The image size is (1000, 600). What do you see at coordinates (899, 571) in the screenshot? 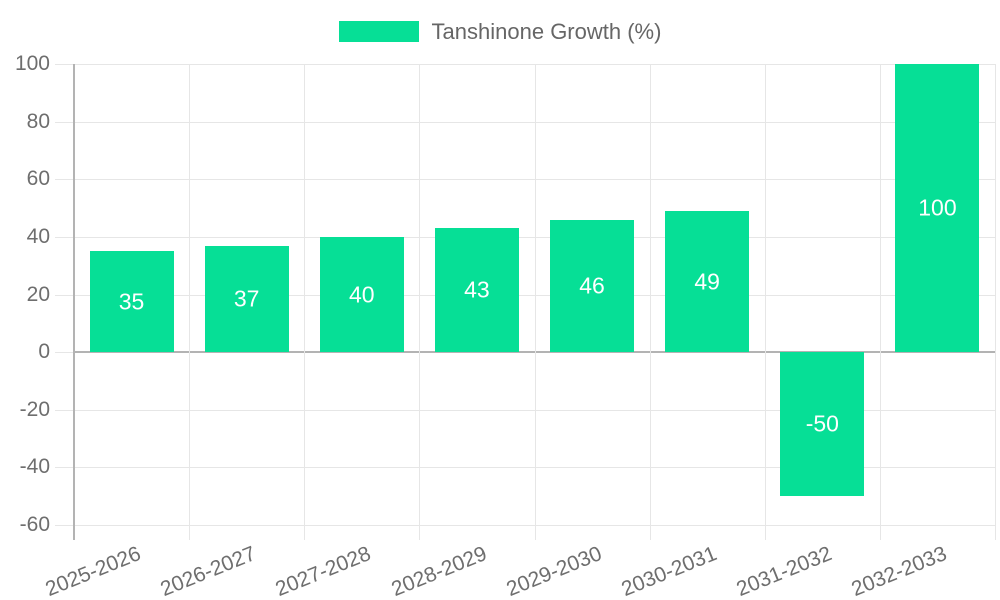
I see `x-axis-category-label: 2032-2033` at bounding box center [899, 571].